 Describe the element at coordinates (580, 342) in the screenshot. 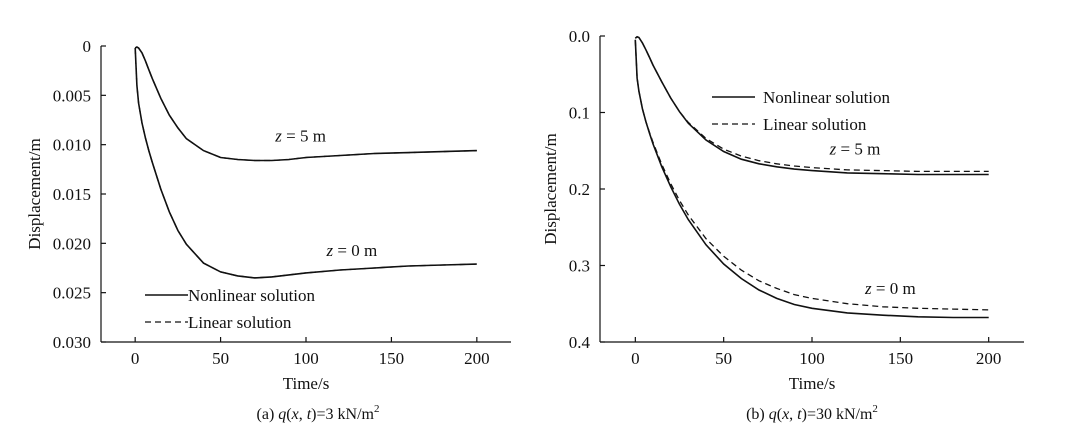

I see `y-tick-label: 0.4` at that location.